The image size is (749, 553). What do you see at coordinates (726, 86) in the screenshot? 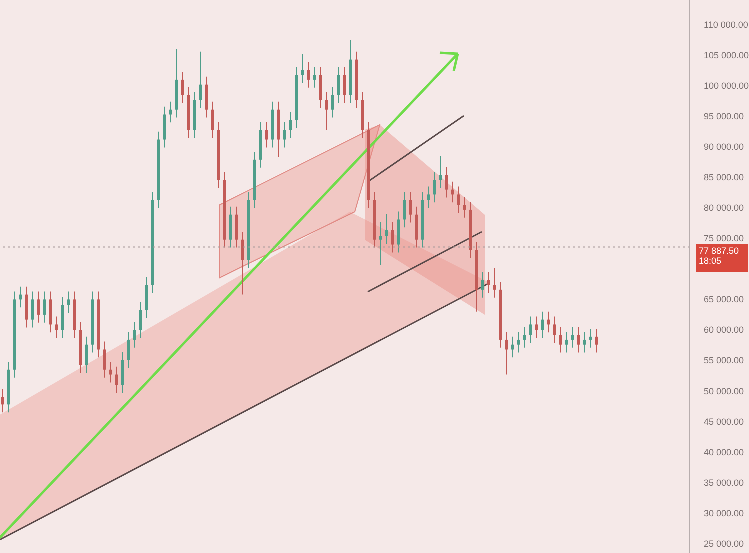
I see `y-tick-label: 100 000.00` at bounding box center [726, 86].